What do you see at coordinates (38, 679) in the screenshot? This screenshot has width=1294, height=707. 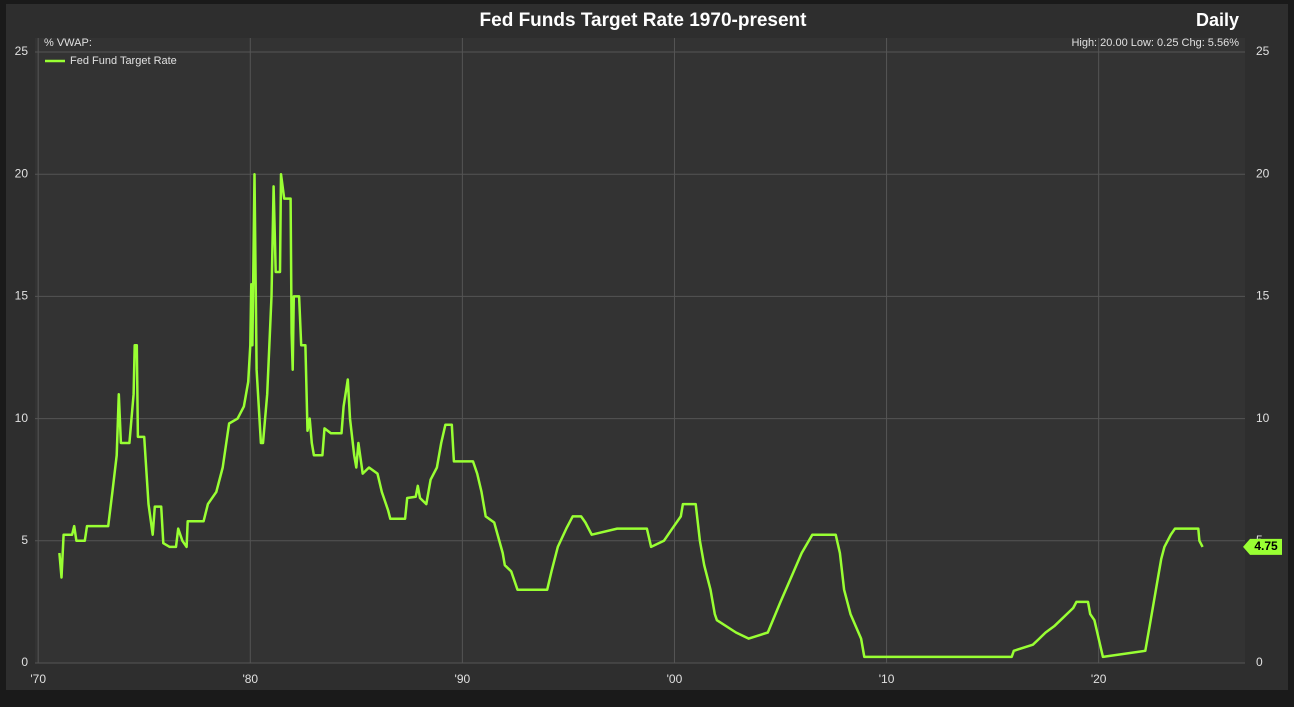 I see `x-tick-label: '70` at bounding box center [38, 679].